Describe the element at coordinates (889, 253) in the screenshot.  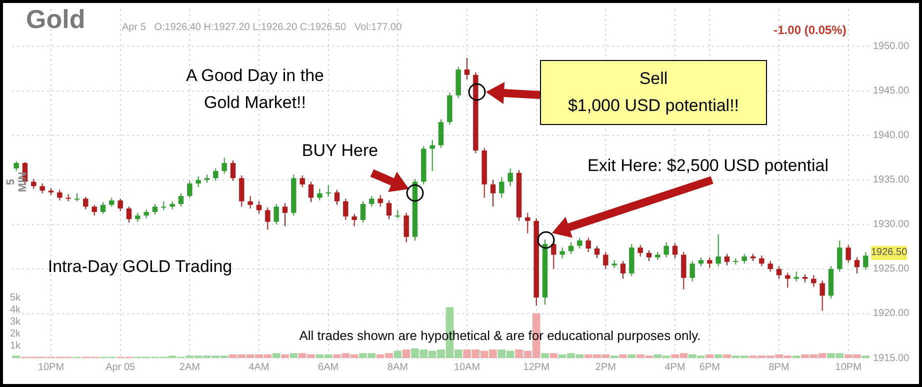
I see `text: 1926.50` at that location.